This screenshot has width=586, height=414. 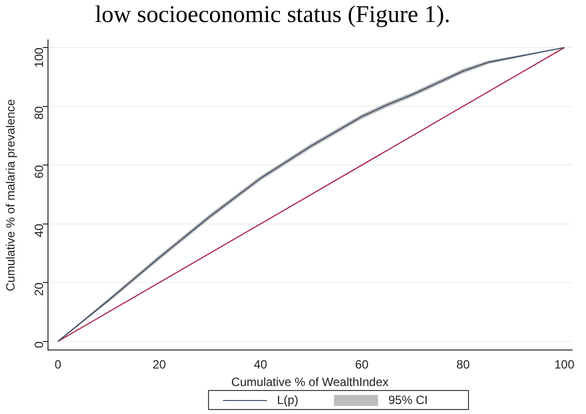 What do you see at coordinates (159, 365) in the screenshot?
I see `x-tick-label: 20` at bounding box center [159, 365].